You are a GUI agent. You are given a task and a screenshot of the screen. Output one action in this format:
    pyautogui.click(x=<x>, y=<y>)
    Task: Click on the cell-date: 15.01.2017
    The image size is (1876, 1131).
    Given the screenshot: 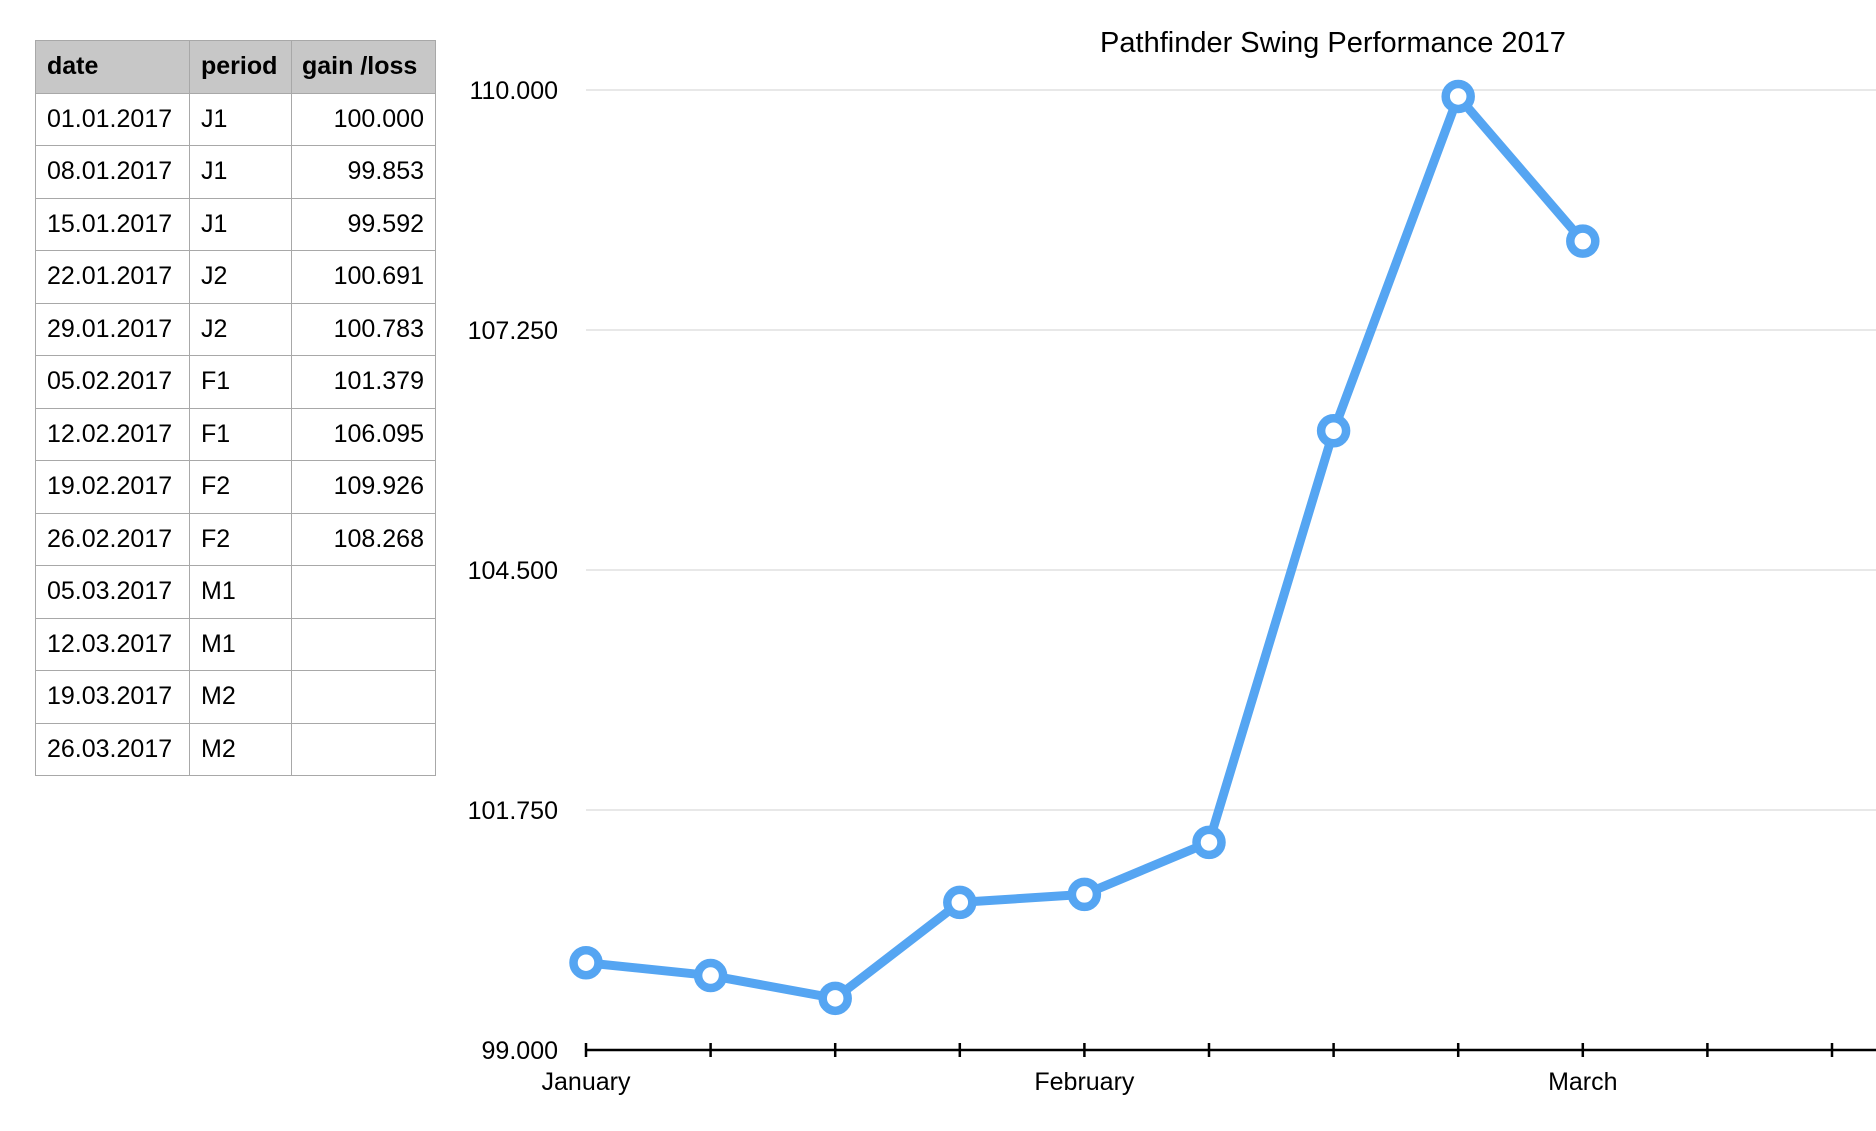 What is the action you would take?
    pyautogui.click(x=112, y=224)
    